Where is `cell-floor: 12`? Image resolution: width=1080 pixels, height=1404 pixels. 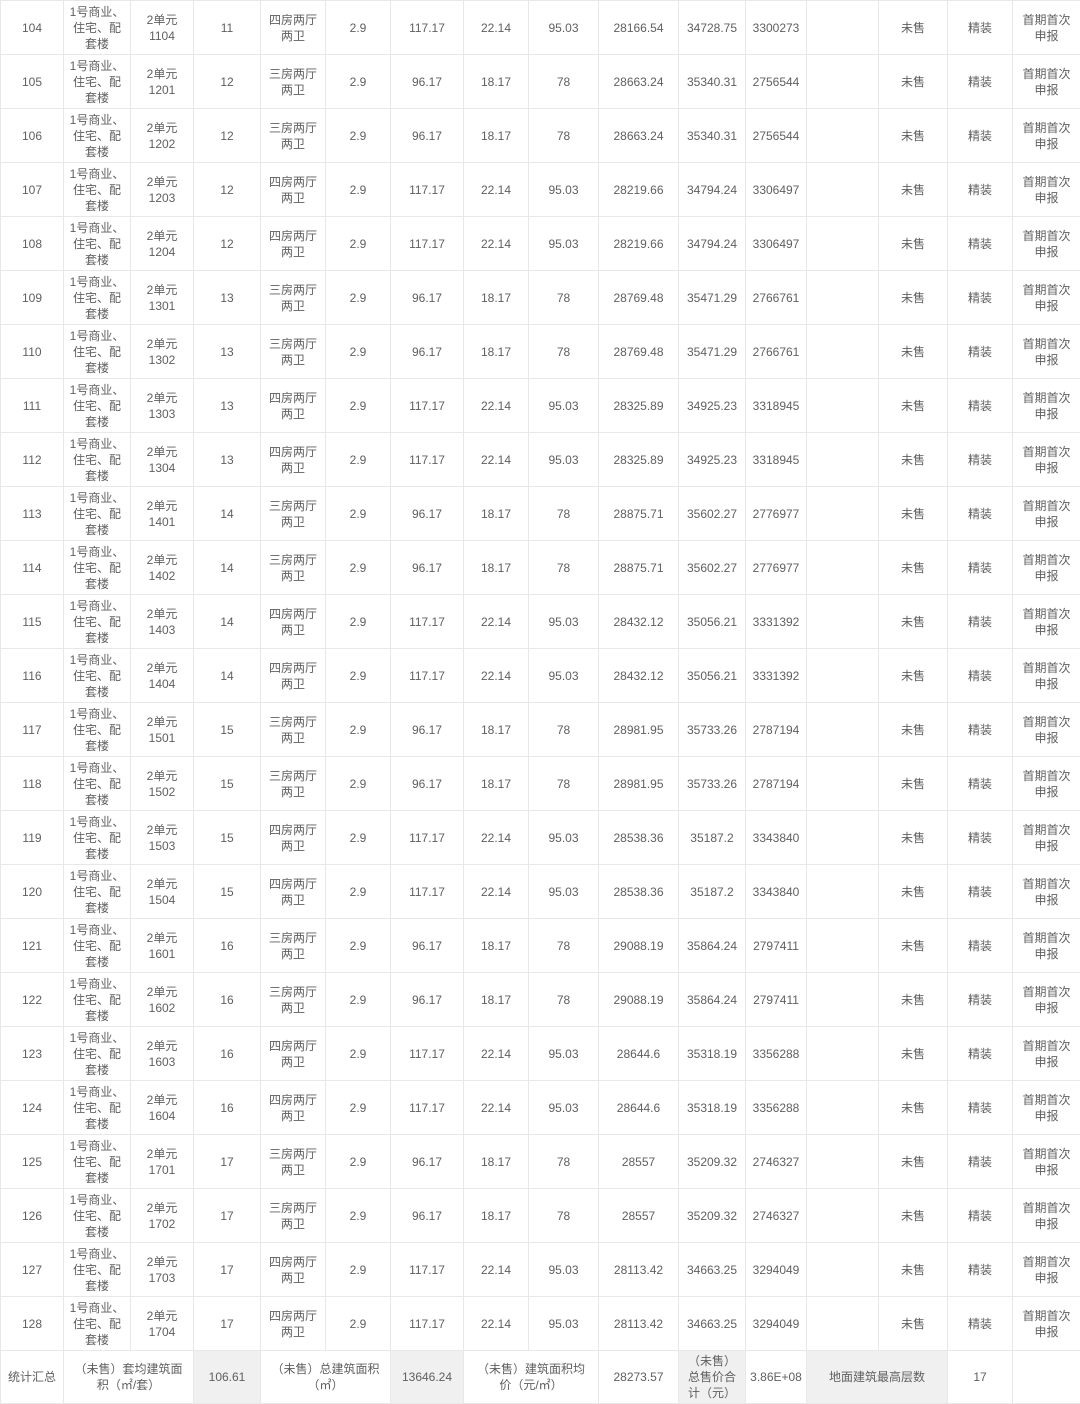 cell-floor: 12 is located at coordinates (227, 82).